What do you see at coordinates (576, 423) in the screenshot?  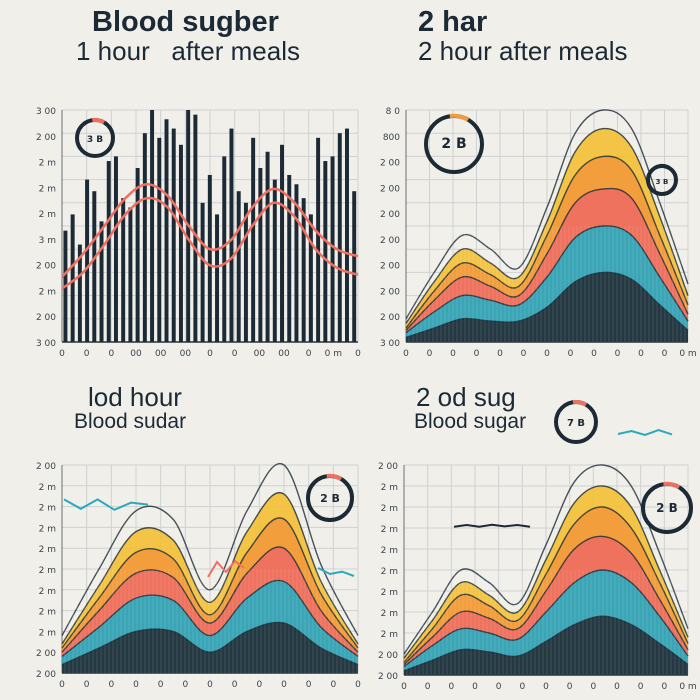 I see `badge-sugar-top-label: 7 B` at bounding box center [576, 423].